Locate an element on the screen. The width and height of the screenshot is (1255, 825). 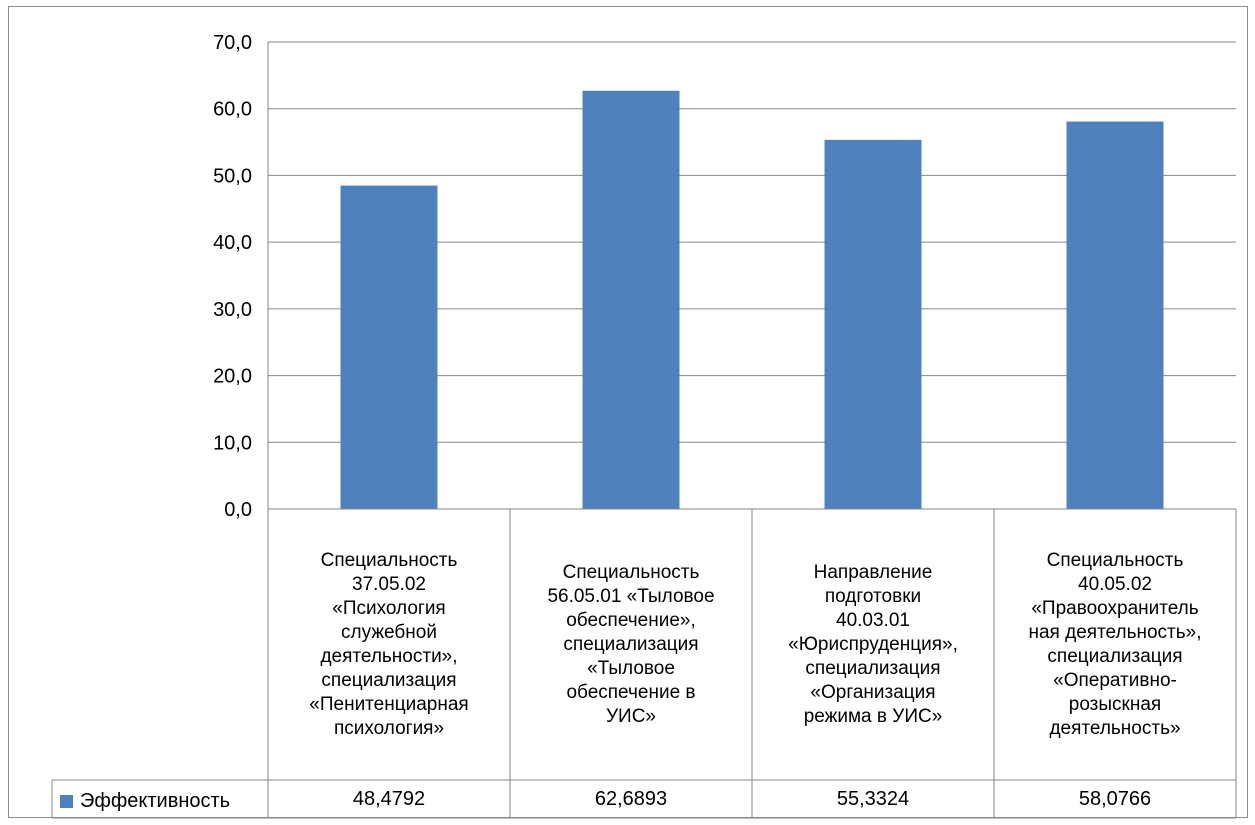
legend-entry: Эффективность is located at coordinates (145, 801).